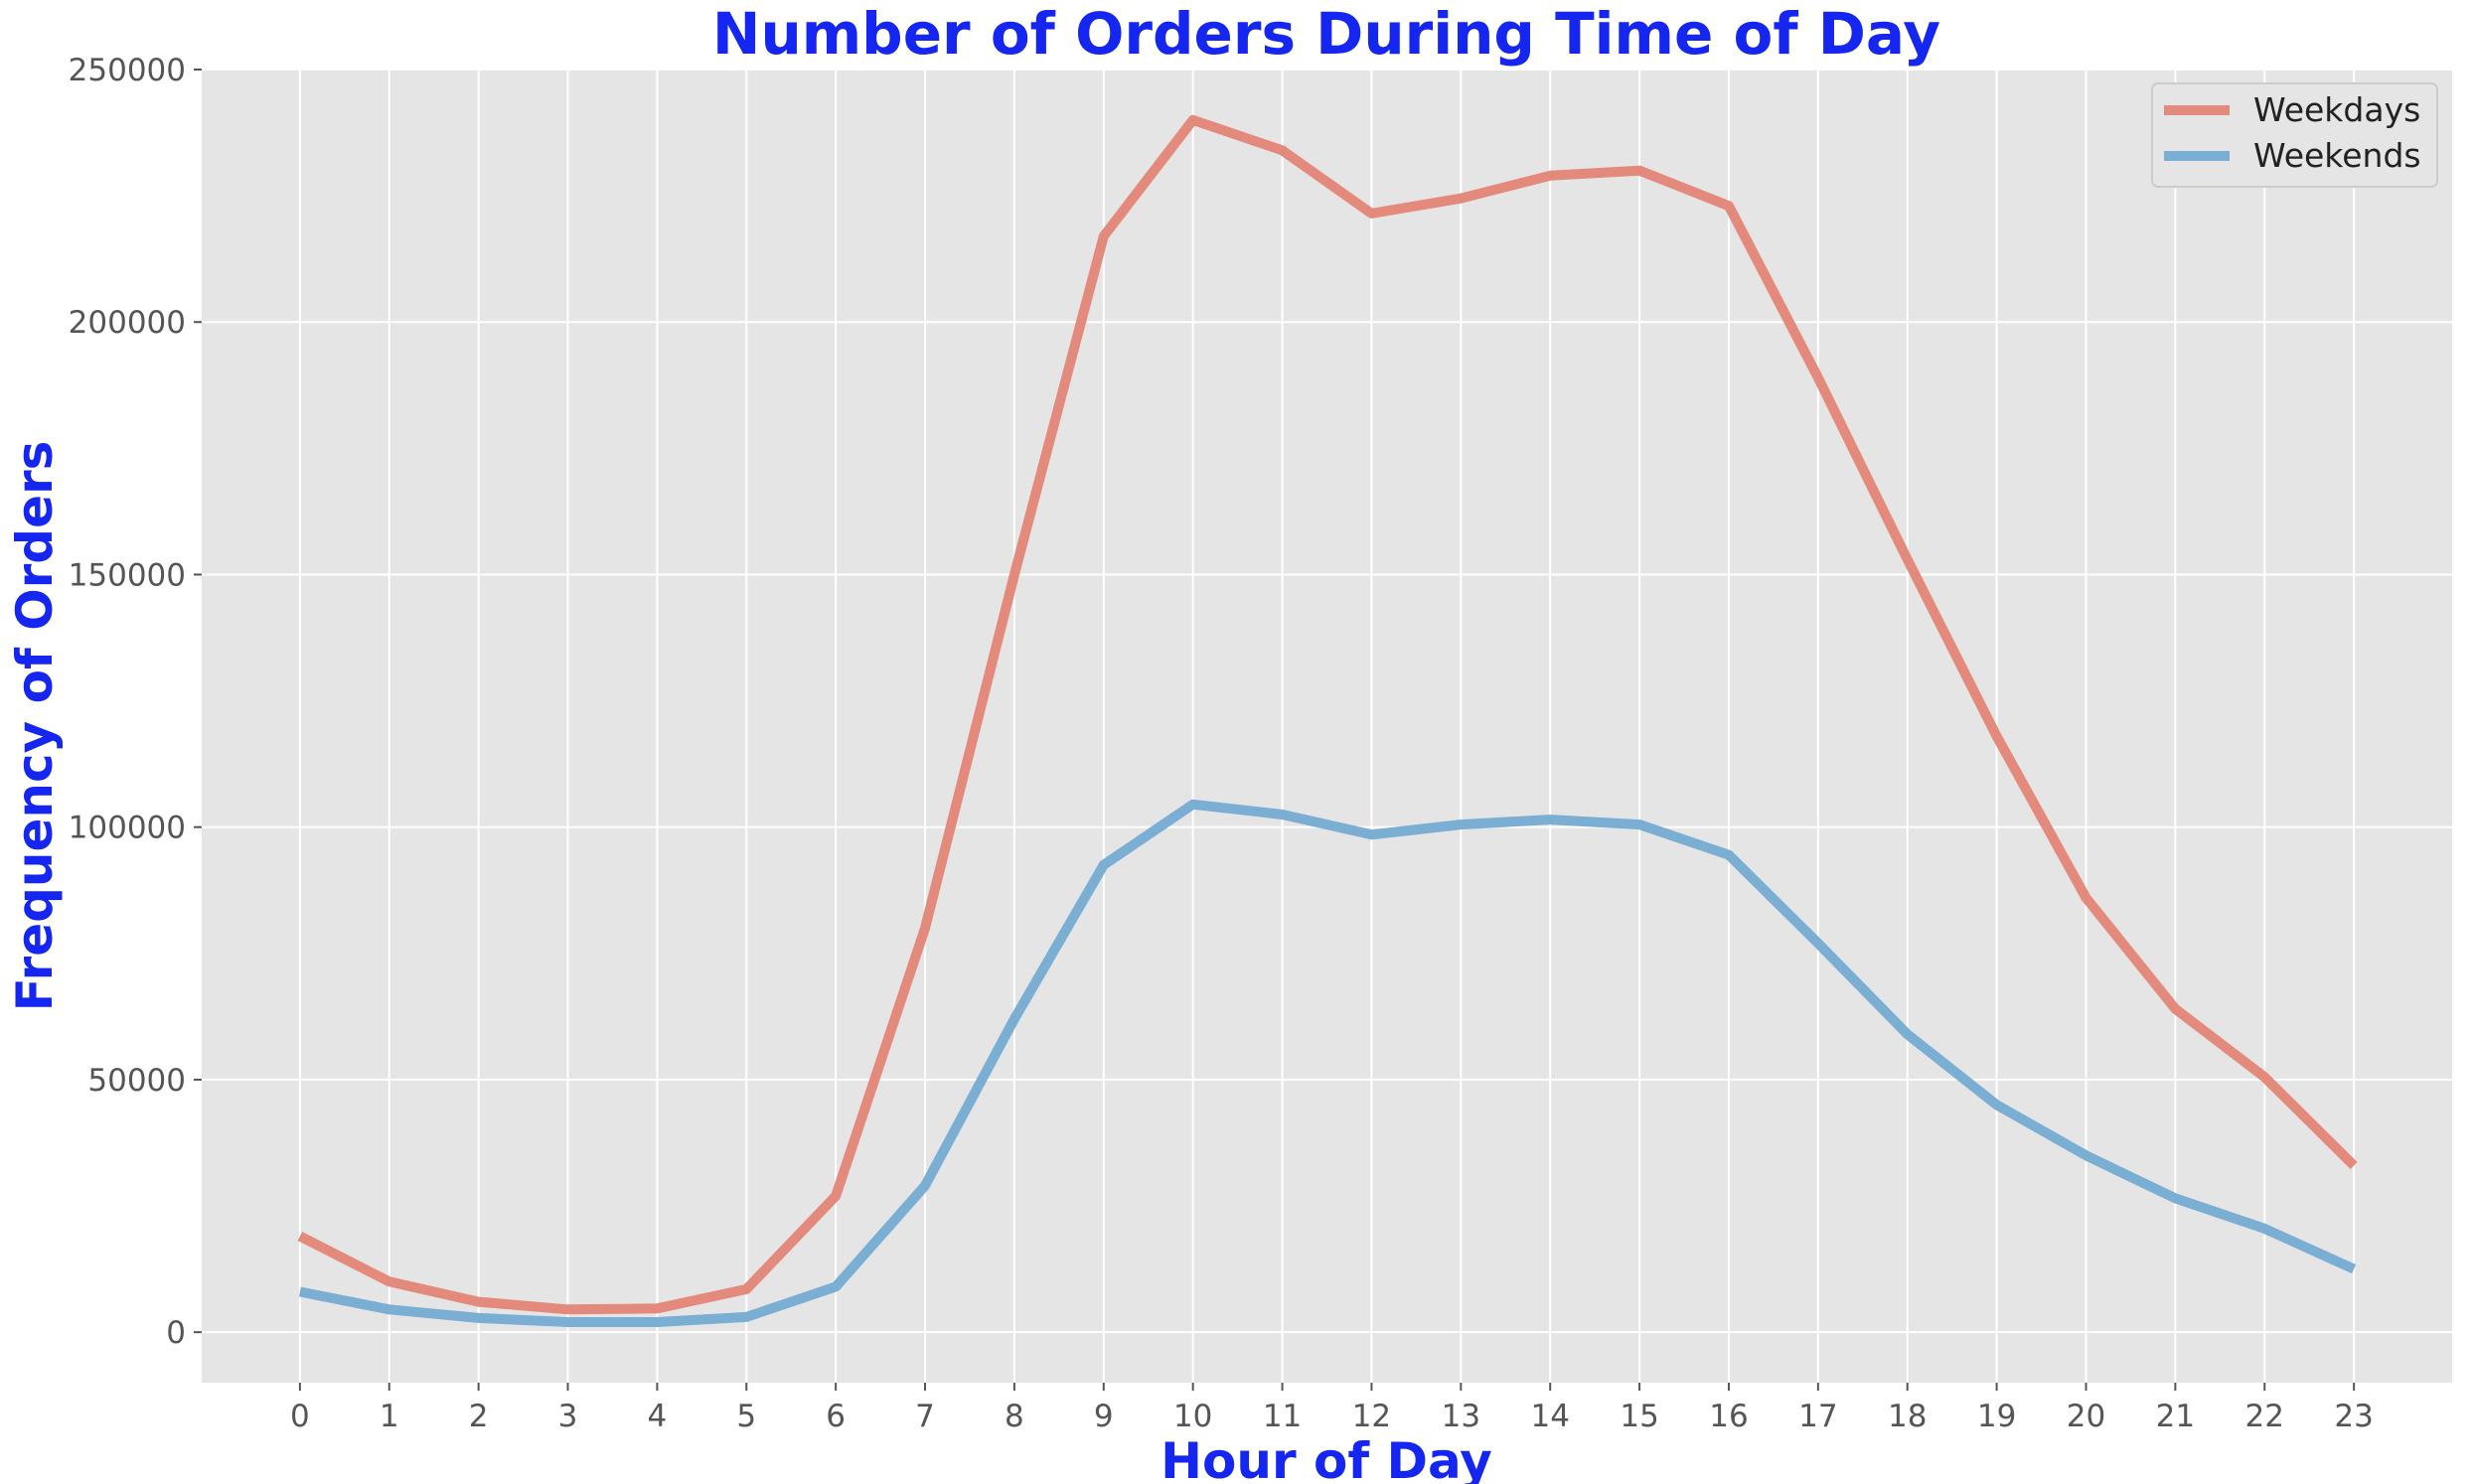 The image size is (2474, 1484). I want to click on x-tick-label: 19, so click(1996, 1416).